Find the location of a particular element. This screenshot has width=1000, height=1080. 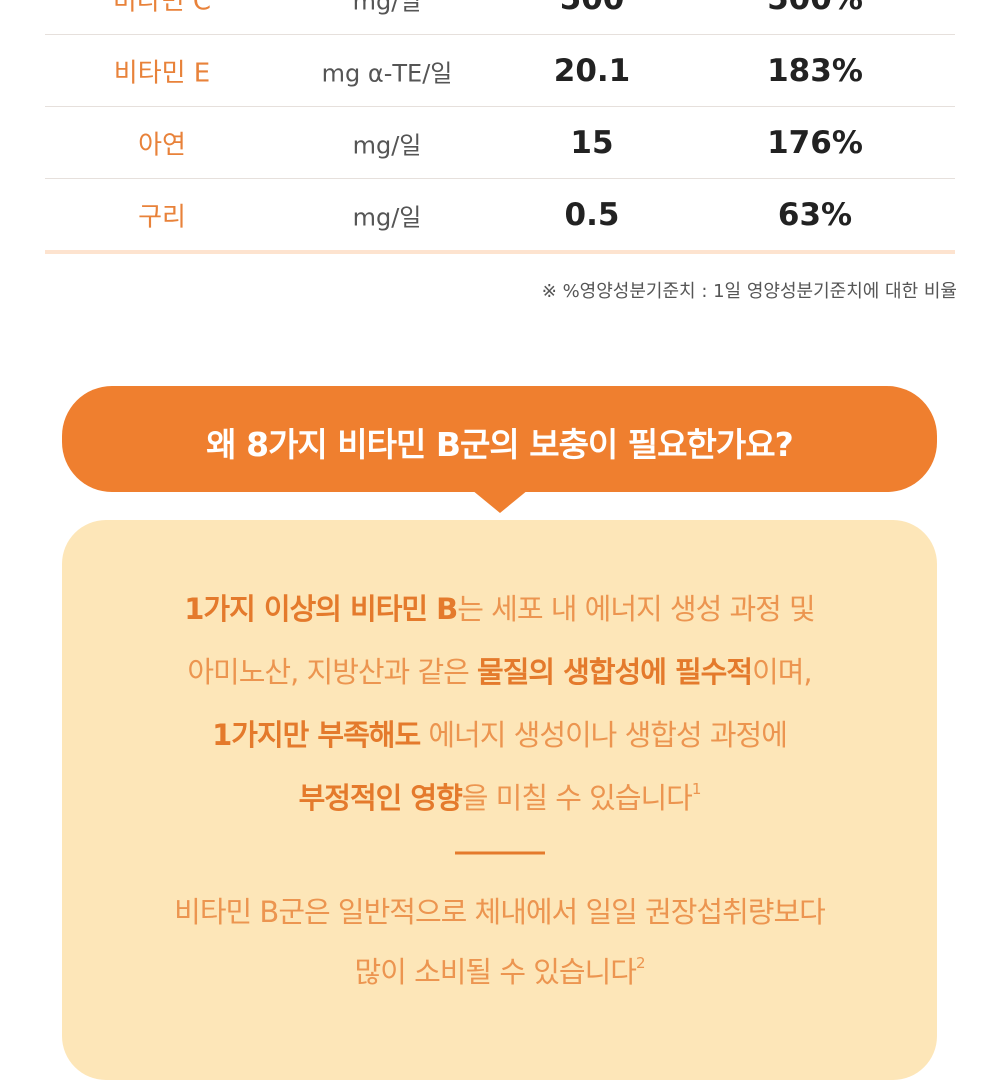

text: 이며, is located at coordinates (782, 672).